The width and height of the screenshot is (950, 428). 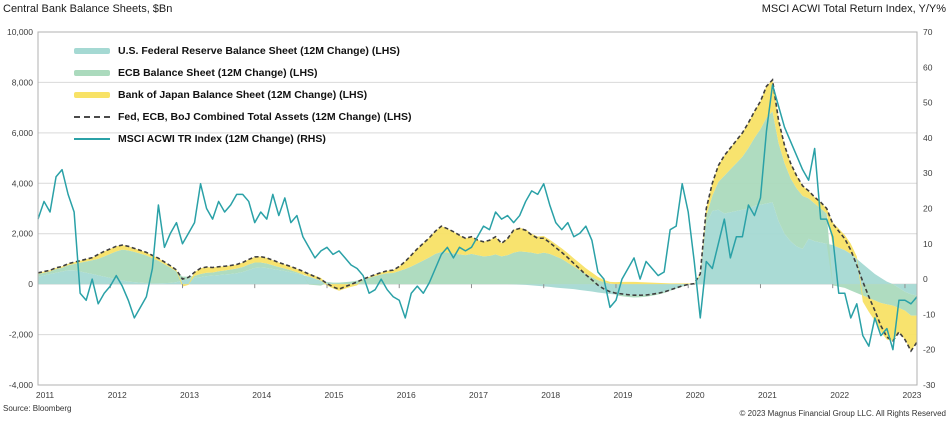 What do you see at coordinates (928, 244) in the screenshot?
I see `svg-text: 10` at bounding box center [928, 244].